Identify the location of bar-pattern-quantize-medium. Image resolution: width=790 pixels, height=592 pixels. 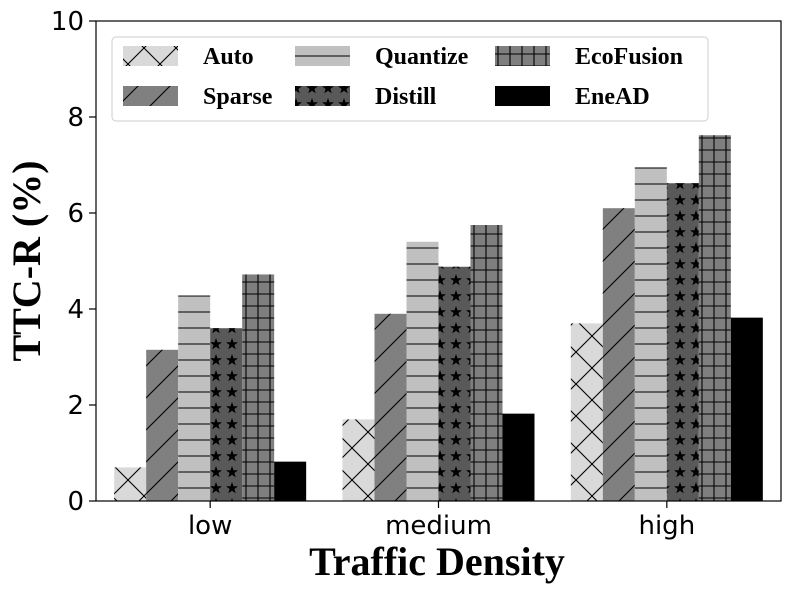
(422, 371).